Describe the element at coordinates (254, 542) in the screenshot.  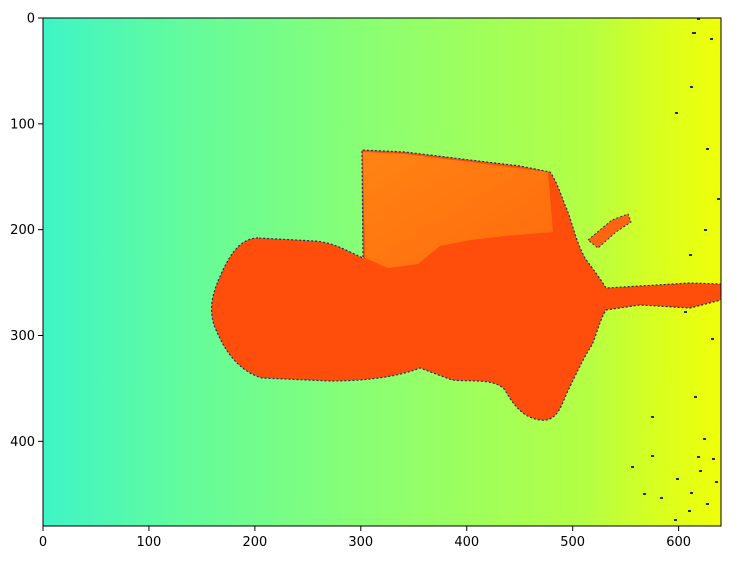
I see `x-tick-label: 200` at that location.